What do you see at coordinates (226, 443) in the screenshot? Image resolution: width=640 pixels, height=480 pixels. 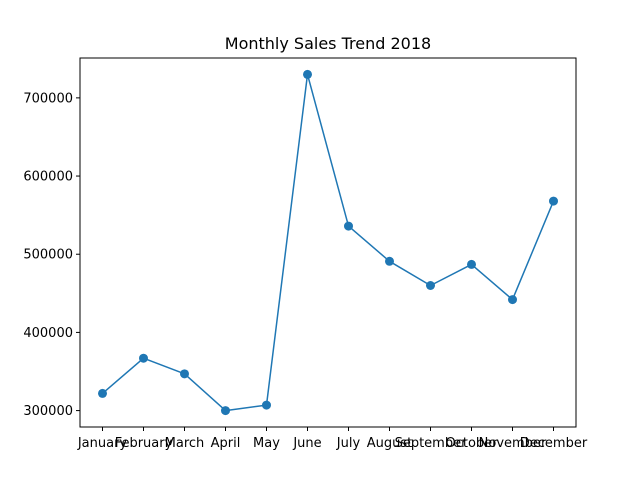 I see `x-tick-label: April` at bounding box center [226, 443].